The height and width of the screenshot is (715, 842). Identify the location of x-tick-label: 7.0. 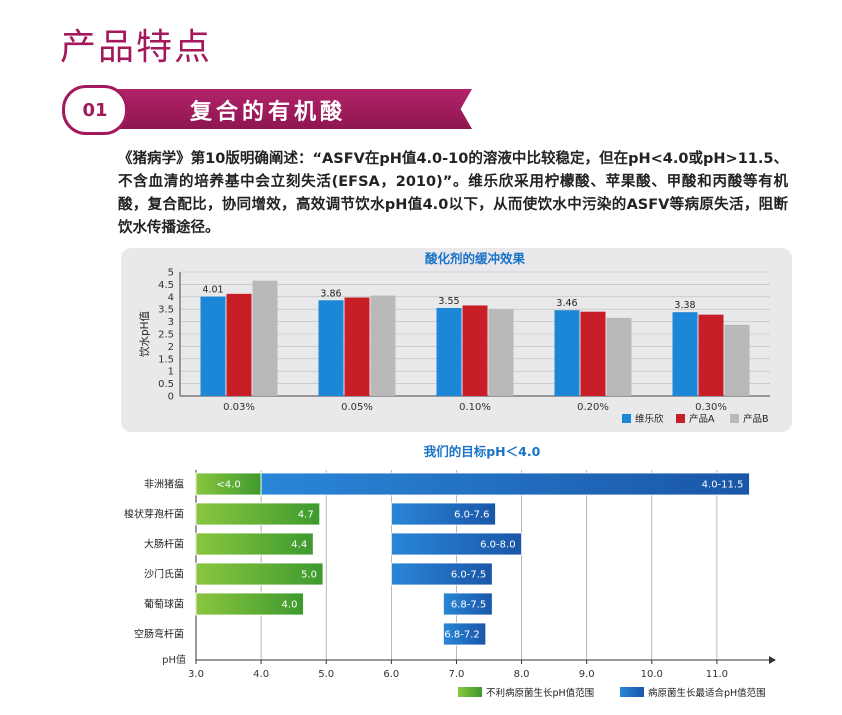
(457, 674).